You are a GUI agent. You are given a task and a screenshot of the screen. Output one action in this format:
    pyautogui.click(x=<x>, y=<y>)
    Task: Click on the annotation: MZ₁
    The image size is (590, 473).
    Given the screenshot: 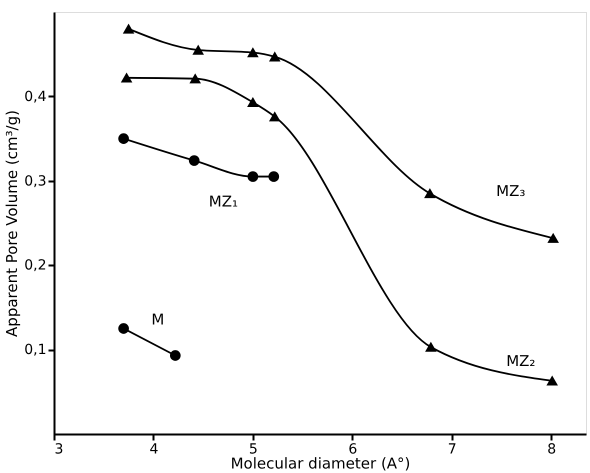 What is the action you would take?
    pyautogui.click(x=223, y=201)
    